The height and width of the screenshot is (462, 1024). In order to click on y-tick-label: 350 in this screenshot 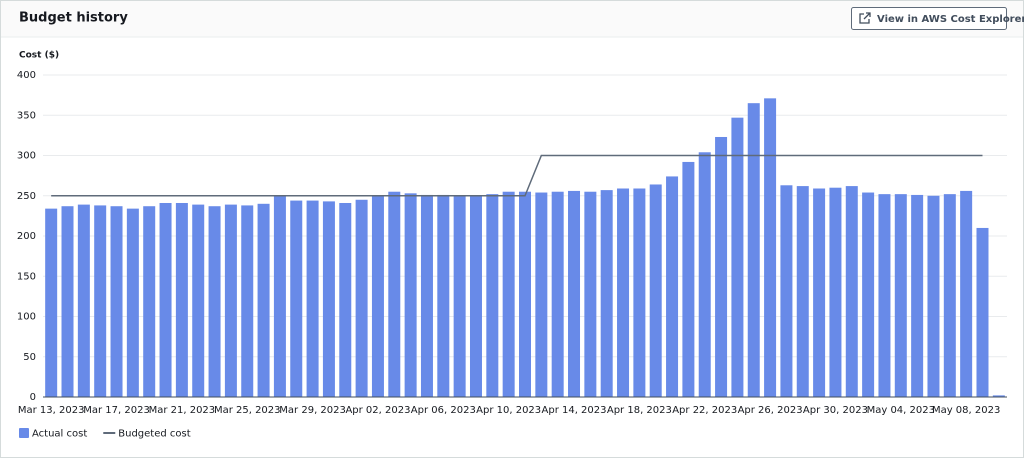, I will do `click(26, 115)`.